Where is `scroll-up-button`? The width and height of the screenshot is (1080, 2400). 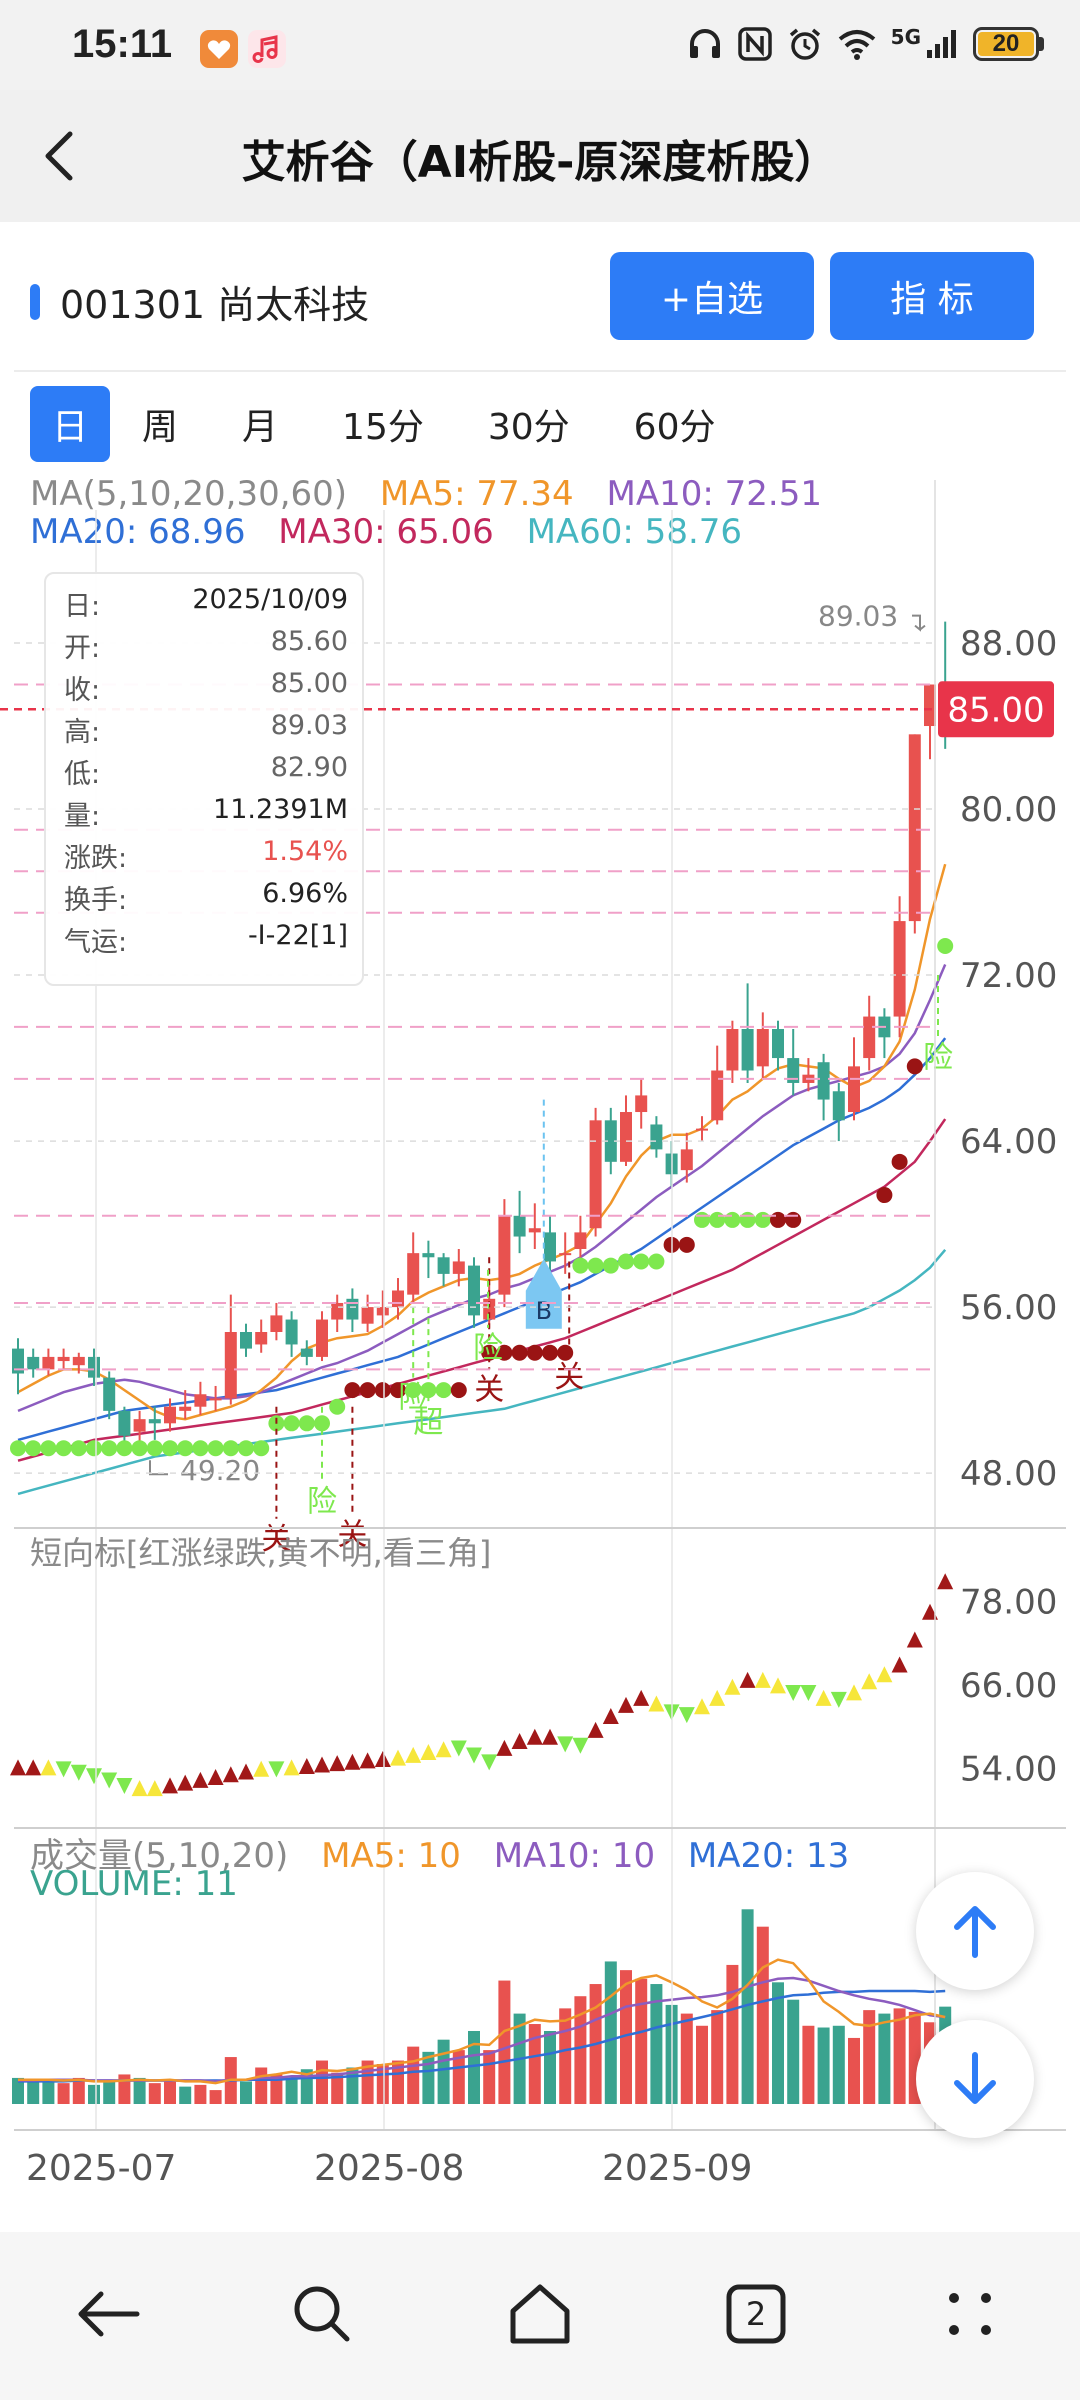 scroll-up-button is located at coordinates (975, 1931).